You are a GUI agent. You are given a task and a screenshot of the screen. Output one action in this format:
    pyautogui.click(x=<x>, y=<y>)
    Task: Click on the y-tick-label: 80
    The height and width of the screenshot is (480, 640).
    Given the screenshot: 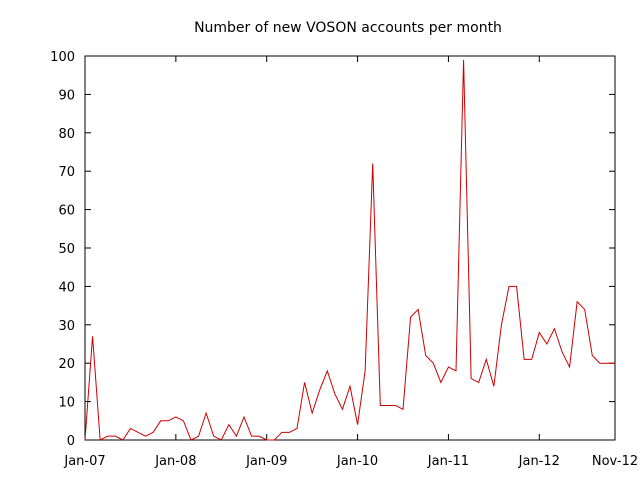 What is the action you would take?
    pyautogui.click(x=66, y=134)
    